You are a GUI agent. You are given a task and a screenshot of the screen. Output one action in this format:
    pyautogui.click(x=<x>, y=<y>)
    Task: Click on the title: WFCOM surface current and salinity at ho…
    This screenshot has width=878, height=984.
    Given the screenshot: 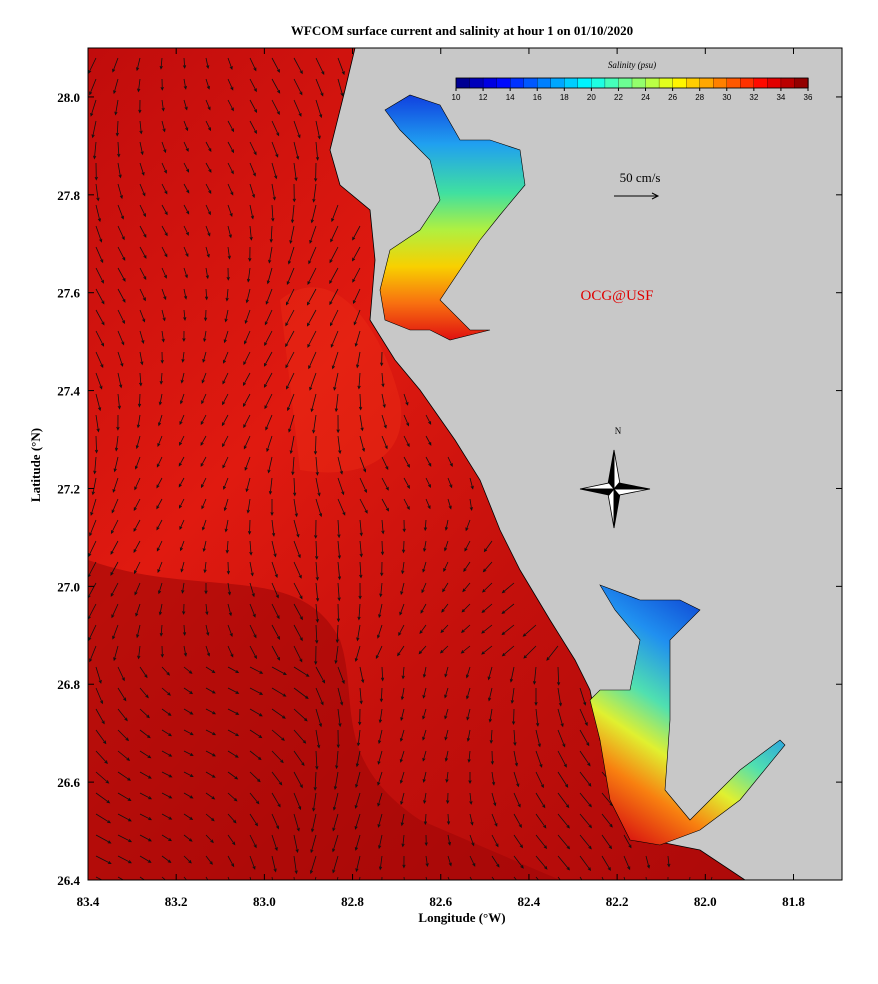 What is the action you would take?
    pyautogui.click(x=462, y=30)
    